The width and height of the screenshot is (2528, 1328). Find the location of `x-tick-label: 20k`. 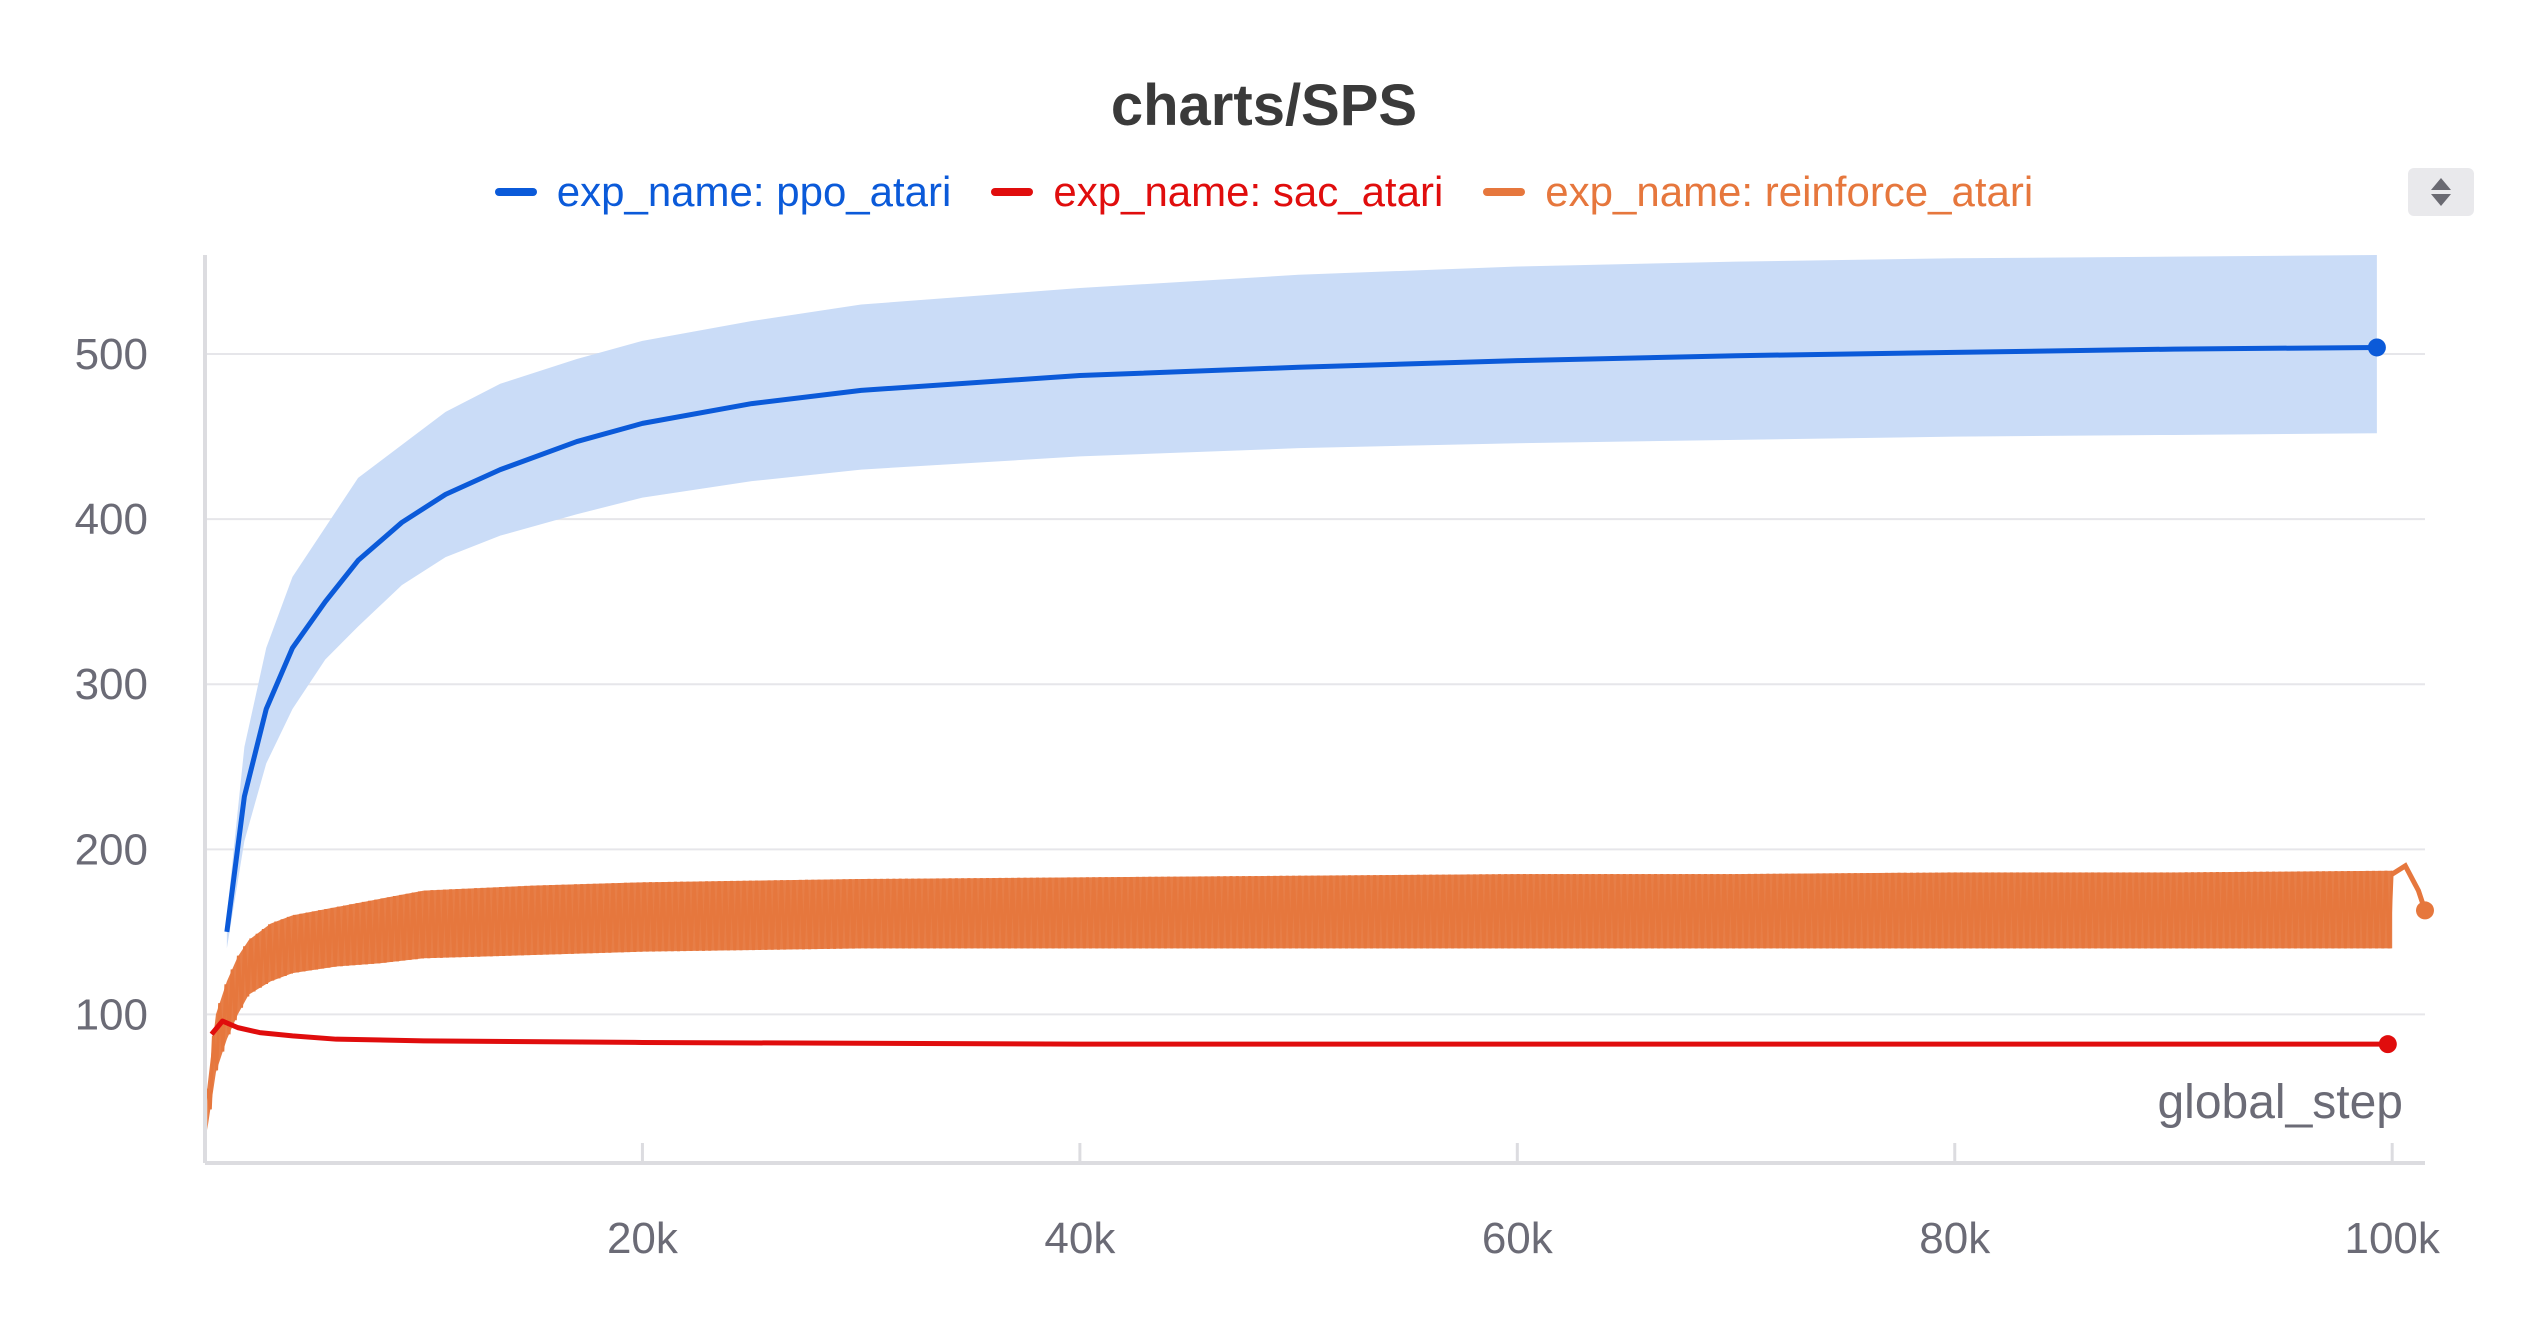

x-tick-label: 20k is located at coordinates (643, 1238).